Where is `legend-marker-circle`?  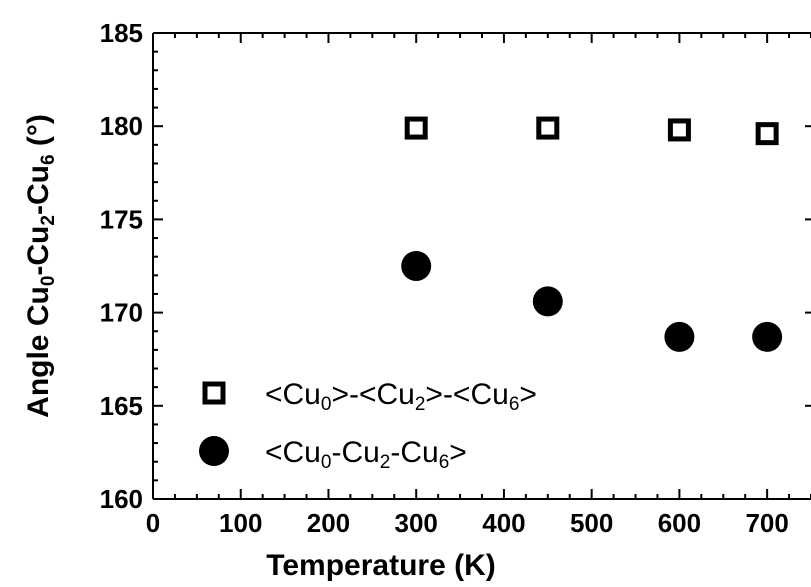
legend-marker-circle is located at coordinates (214, 451).